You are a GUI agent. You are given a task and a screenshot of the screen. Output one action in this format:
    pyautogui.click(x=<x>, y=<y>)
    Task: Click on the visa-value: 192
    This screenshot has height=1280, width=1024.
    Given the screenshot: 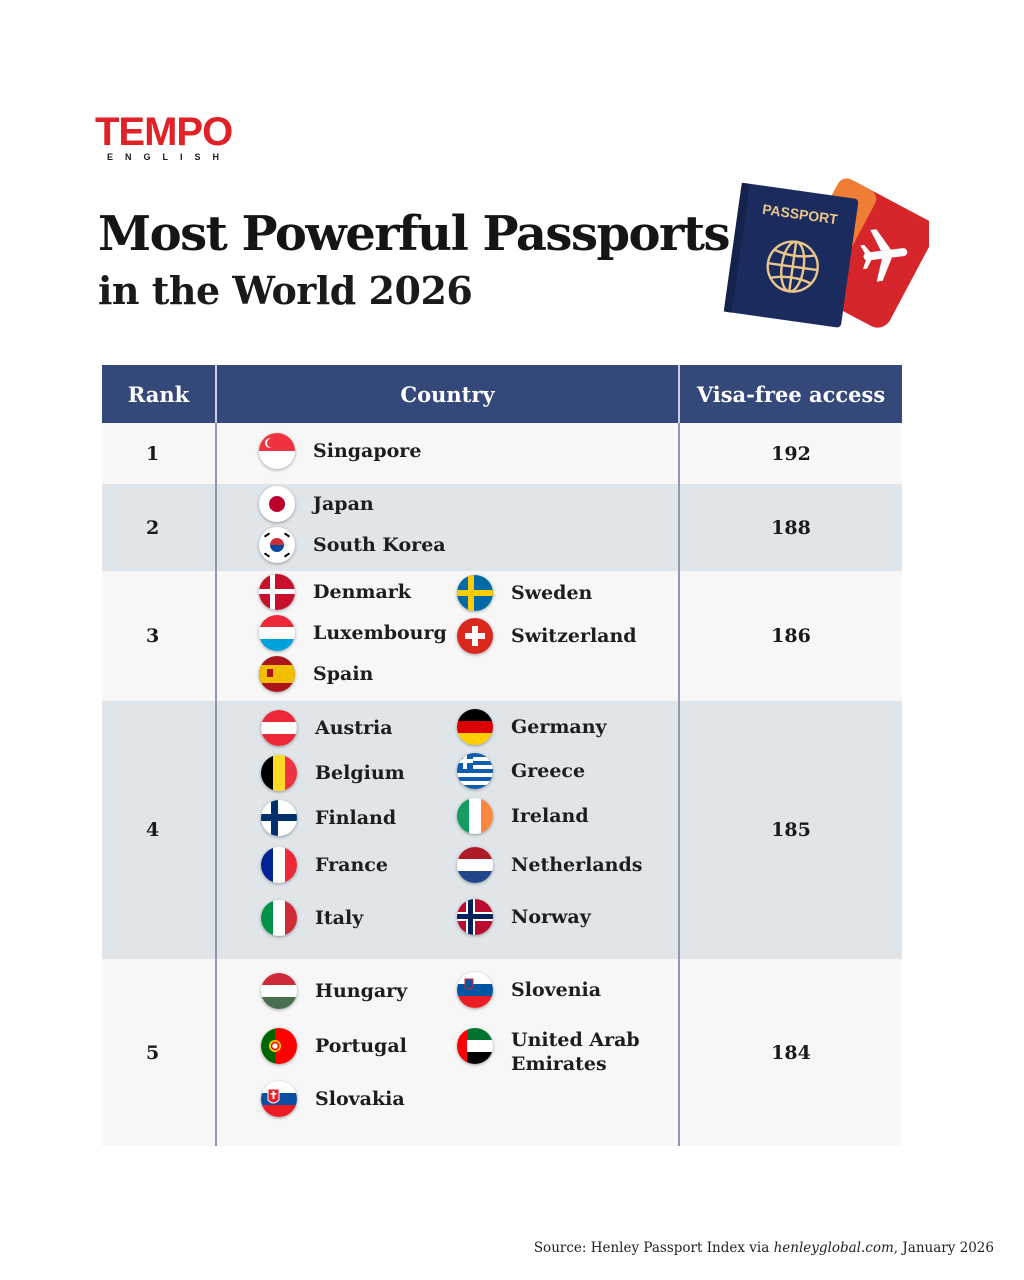 What is the action you would take?
    pyautogui.click(x=790, y=453)
    